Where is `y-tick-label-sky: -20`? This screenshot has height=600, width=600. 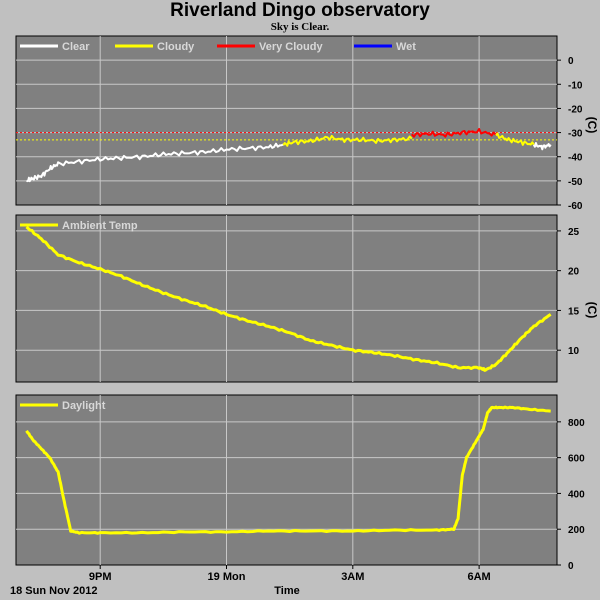
y-tick-label-sky: -20 is located at coordinates (575, 109).